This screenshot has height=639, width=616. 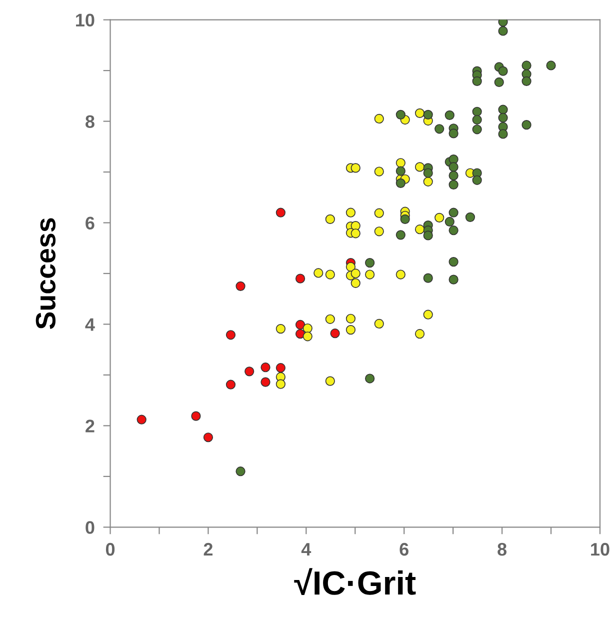 I want to click on y-tick-label: 2, so click(x=90, y=426).